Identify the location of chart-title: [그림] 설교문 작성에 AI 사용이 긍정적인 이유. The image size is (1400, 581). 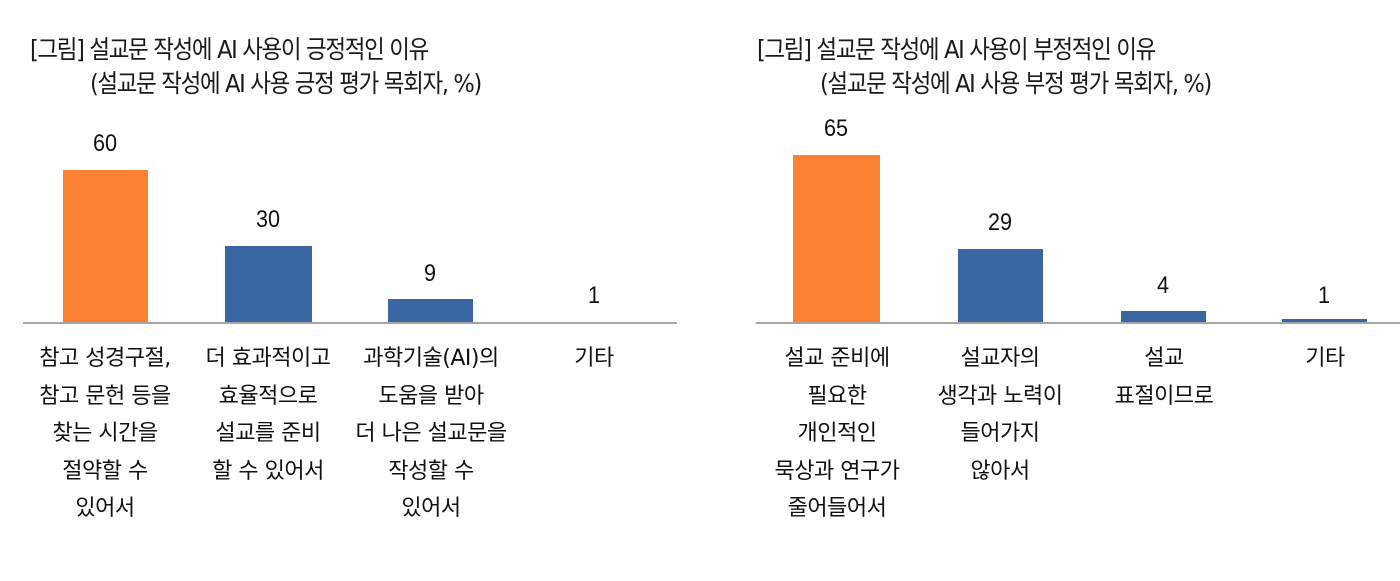
(229, 49).